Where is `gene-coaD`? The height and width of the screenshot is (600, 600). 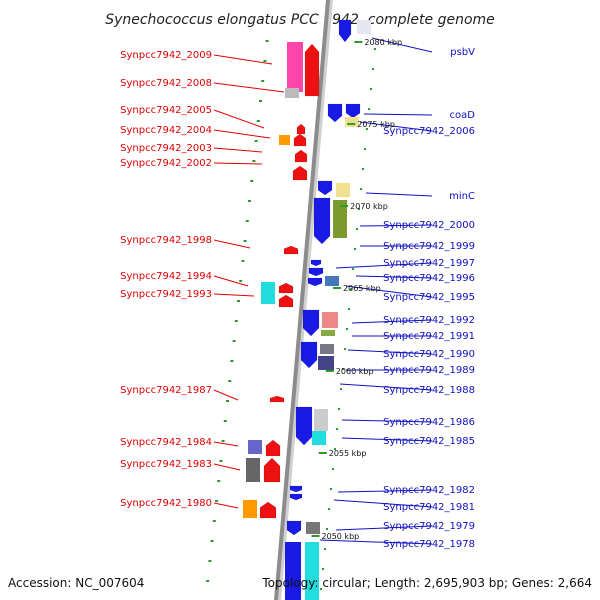
gene-coaD is located at coordinates (335, 113).